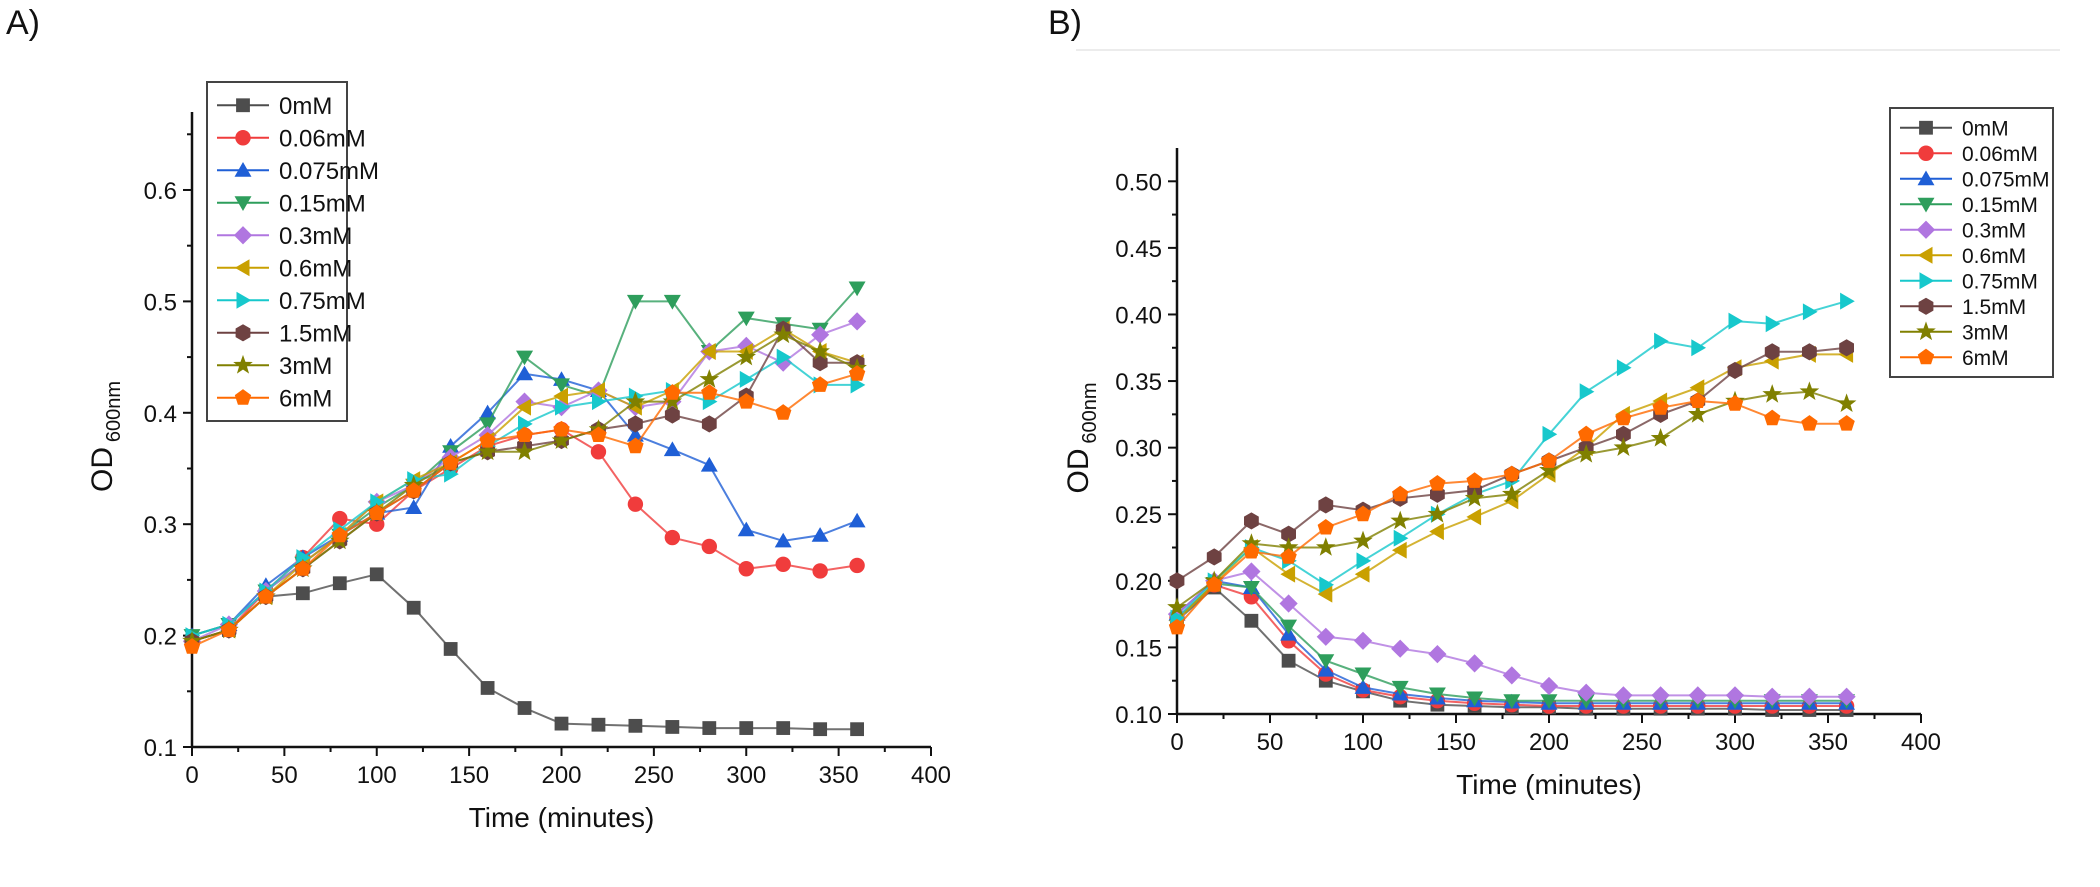  I want to click on legend-item: 0mM, so click(1954, 128).